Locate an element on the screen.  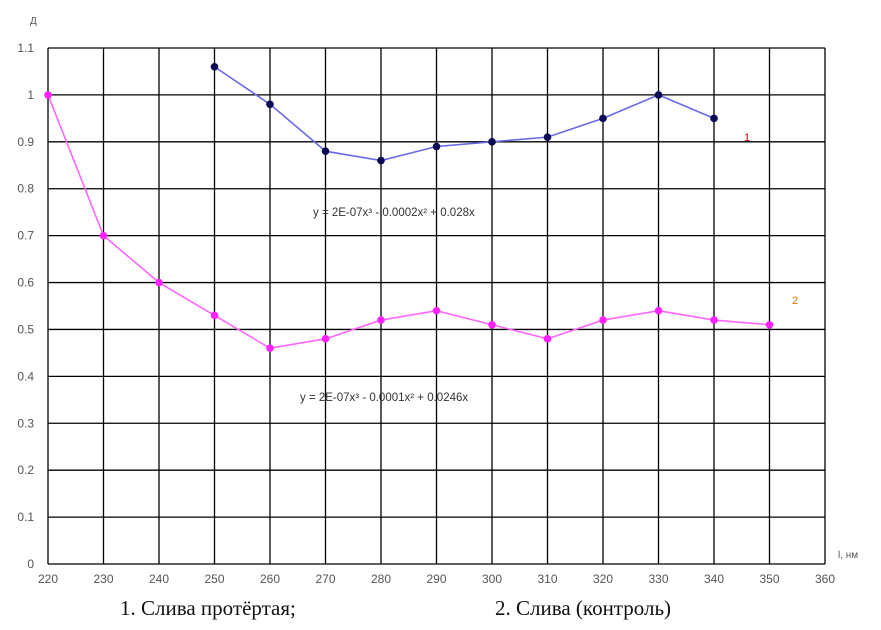
series-1-line is located at coordinates (464, 114).